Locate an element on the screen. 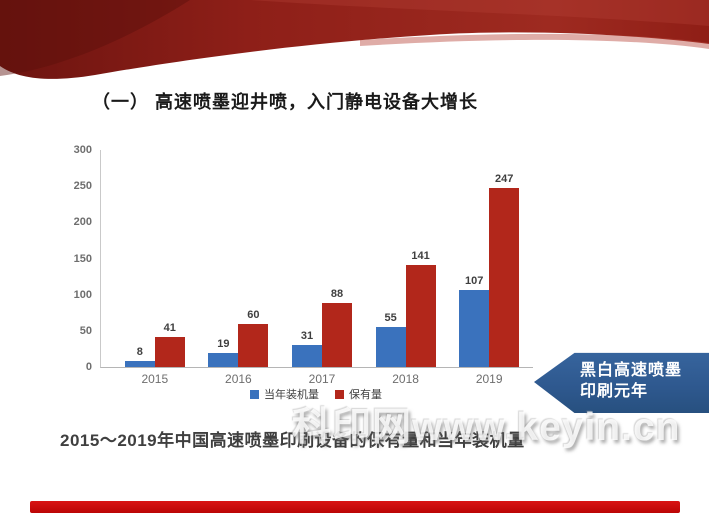 The image size is (709, 531). bar-value-label: 55 is located at coordinates (390, 318).